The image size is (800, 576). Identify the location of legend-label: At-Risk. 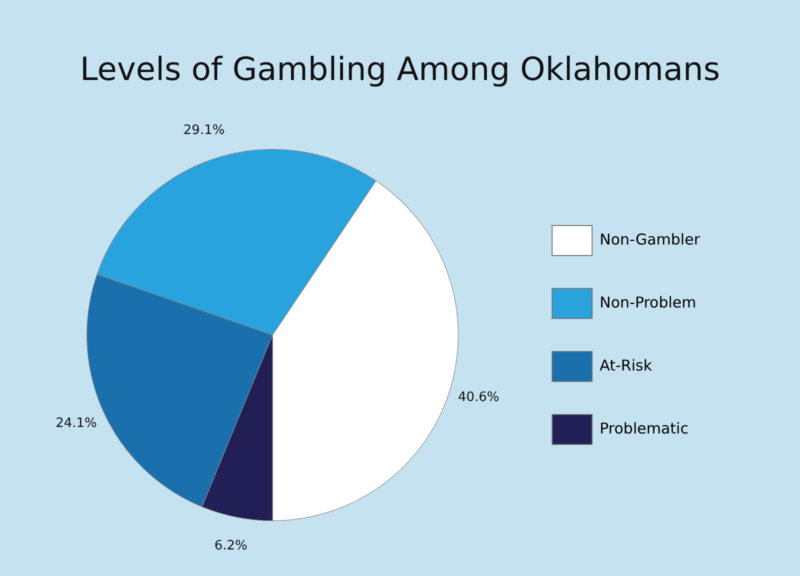
(626, 365).